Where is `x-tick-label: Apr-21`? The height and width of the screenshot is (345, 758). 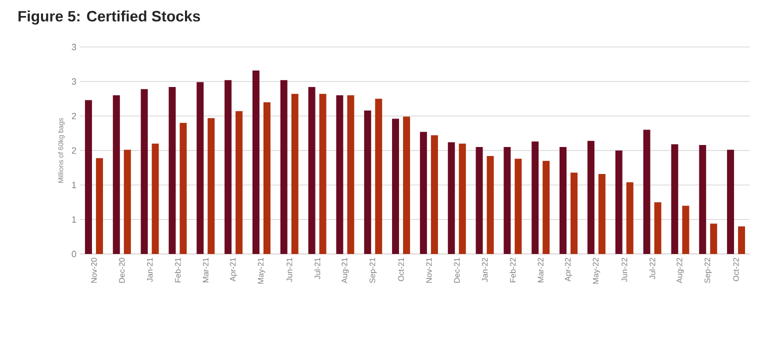
x-tick-label: Apr-21 is located at coordinates (234, 270).